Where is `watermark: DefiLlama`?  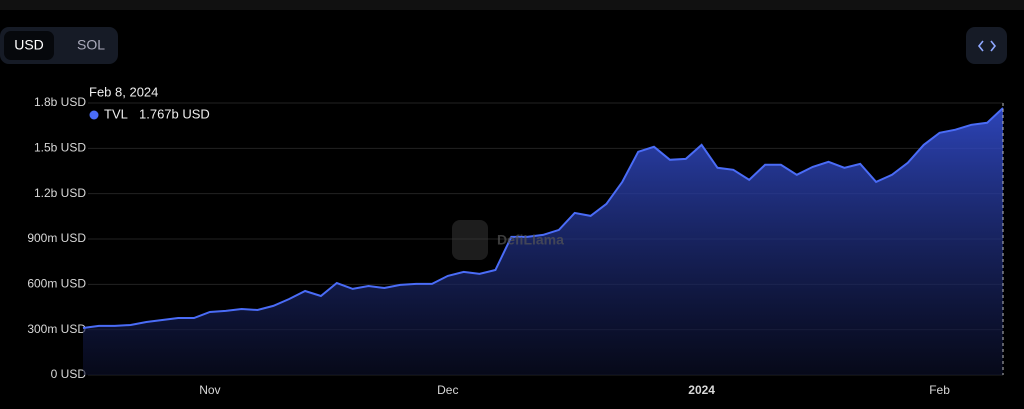
watermark: DefiLlama is located at coordinates (530, 240).